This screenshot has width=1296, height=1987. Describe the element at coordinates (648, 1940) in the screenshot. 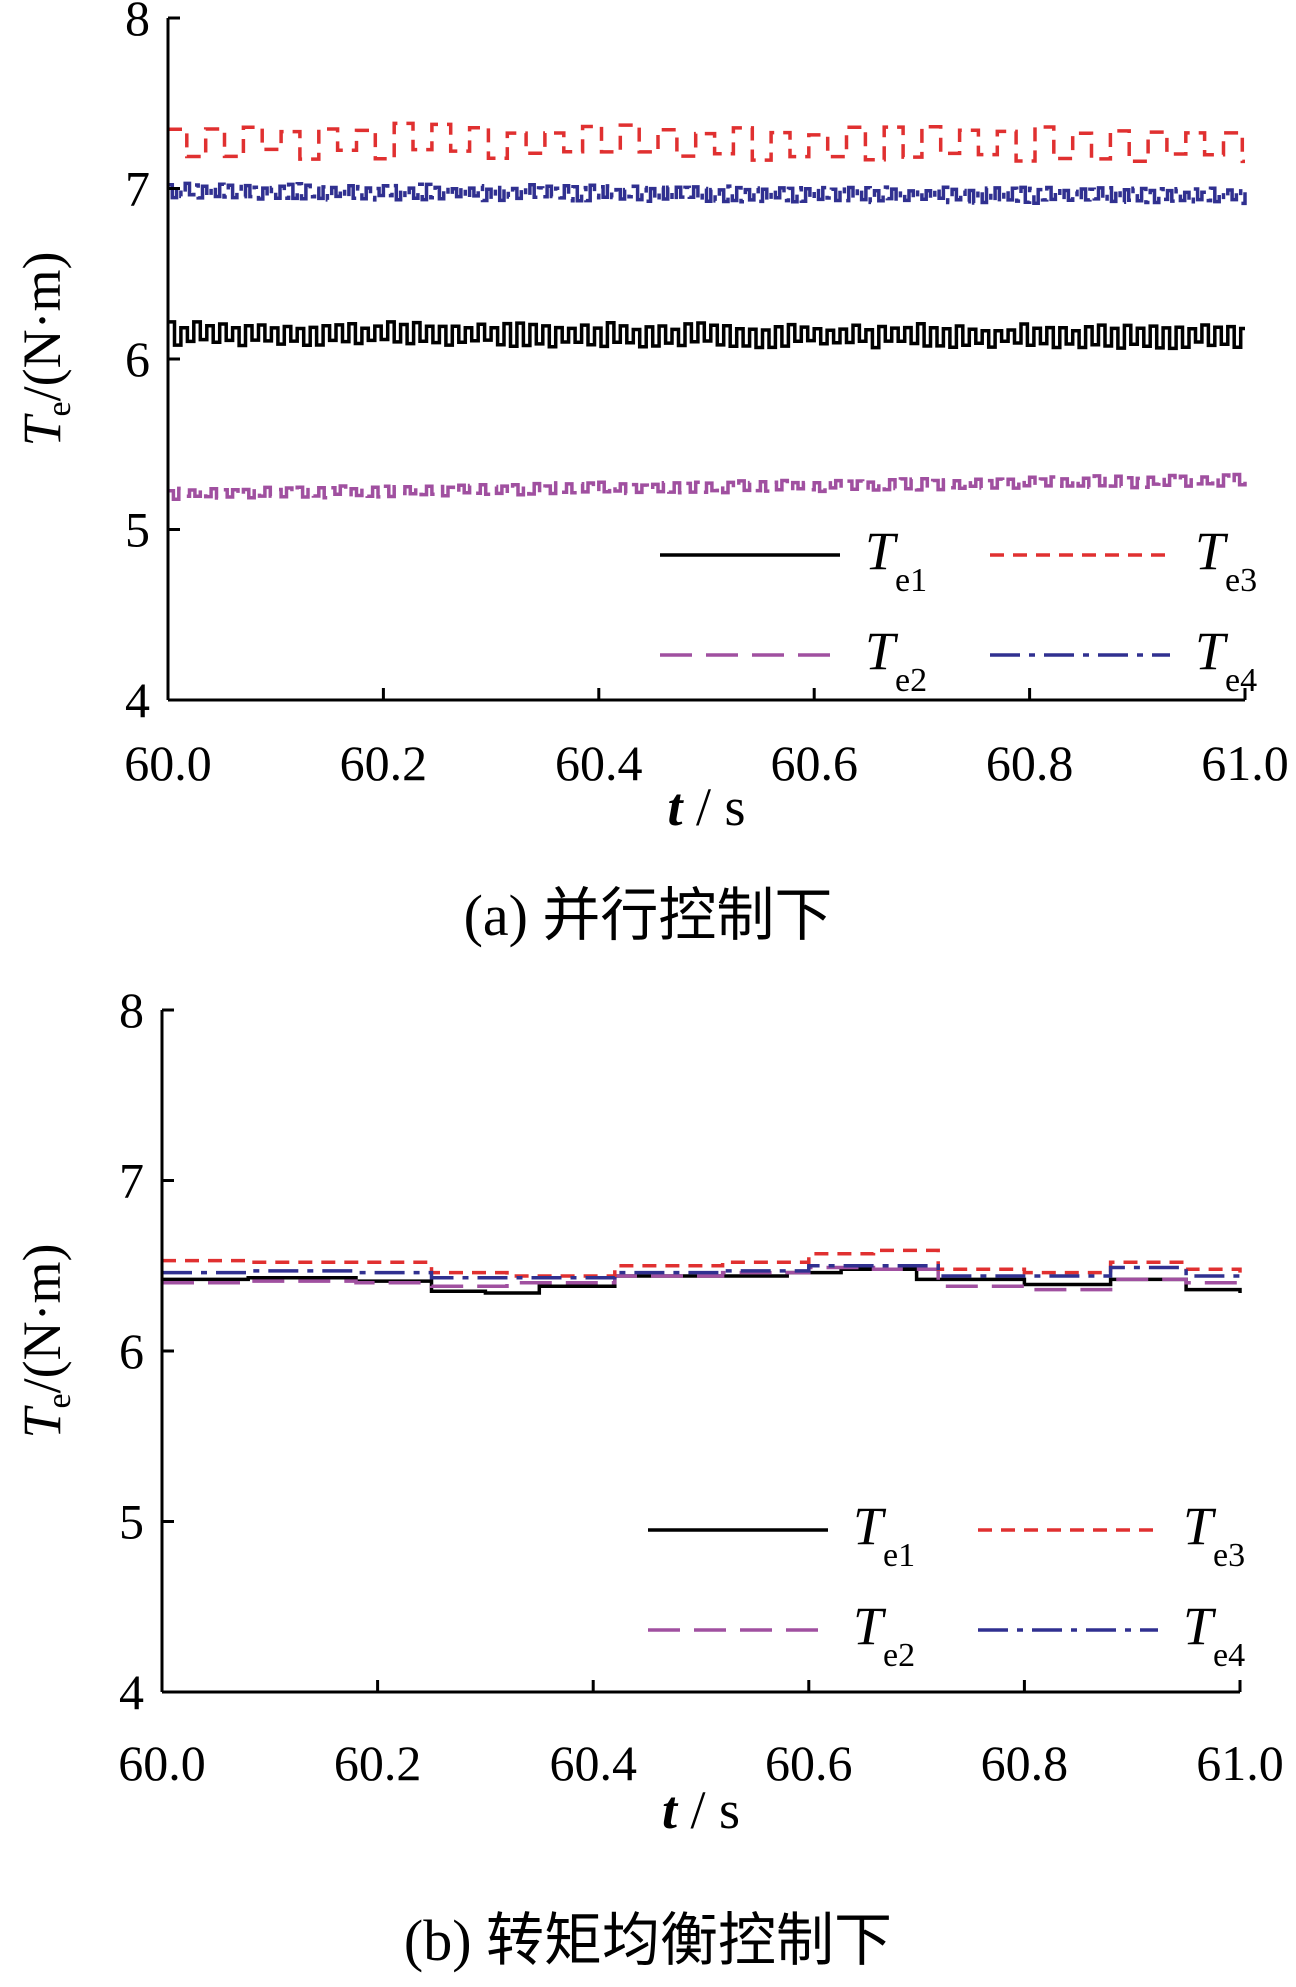

I see `chart-caption: (b) 转矩均衡控制下` at that location.